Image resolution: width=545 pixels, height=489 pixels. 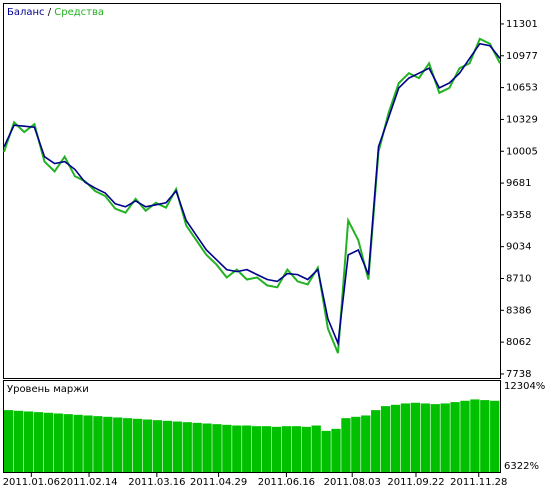 I want to click on y-tick-label: 6322%, so click(x=521, y=466).